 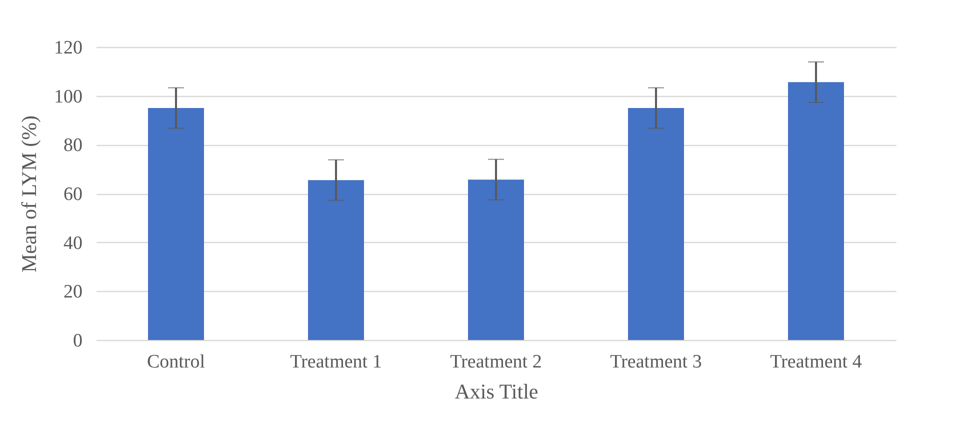 What do you see at coordinates (73, 194) in the screenshot?
I see `y-tick-label: 60` at bounding box center [73, 194].